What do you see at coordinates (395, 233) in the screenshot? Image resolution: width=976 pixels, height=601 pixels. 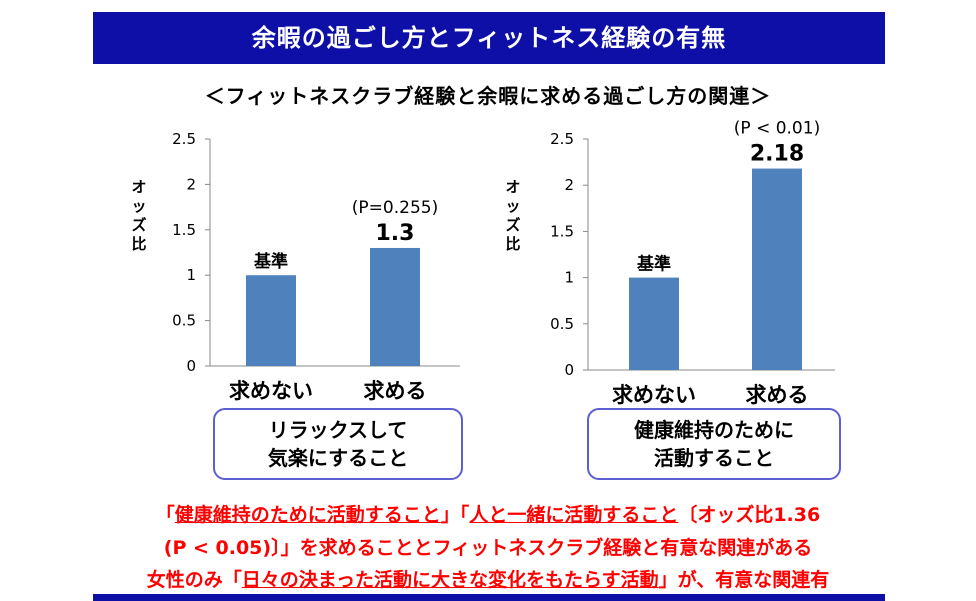 I see `bar-value-label: 1.3` at bounding box center [395, 233].